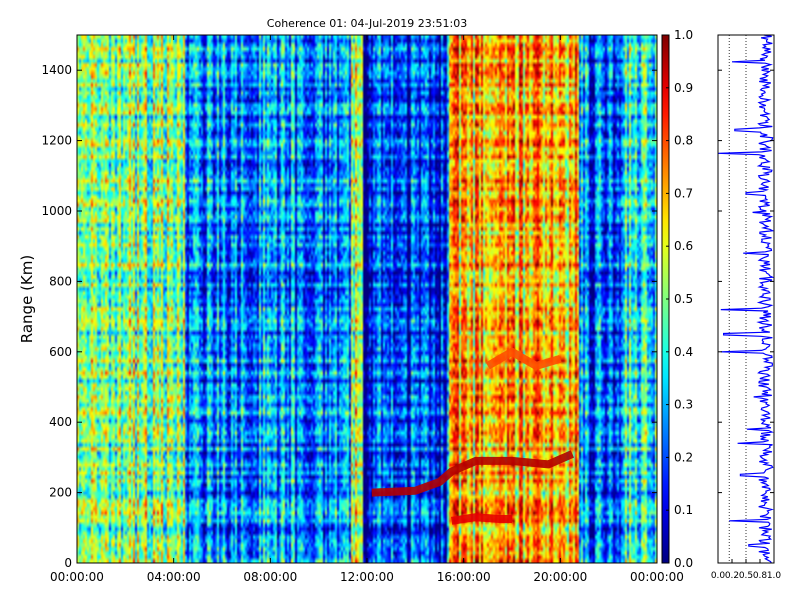 The height and width of the screenshot is (600, 800). Describe the element at coordinates (732, 576) in the screenshot. I see `side-x-tick-label: 0.2` at that location.